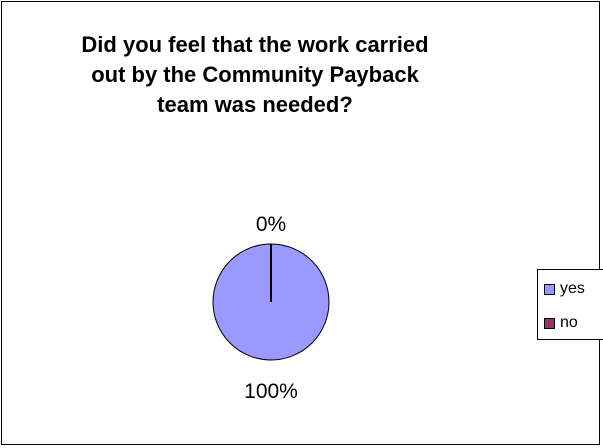 This screenshot has width=603, height=448. Describe the element at coordinates (255, 44) in the screenshot. I see `chart-title-line-1: Did you feel that the work carried` at that location.